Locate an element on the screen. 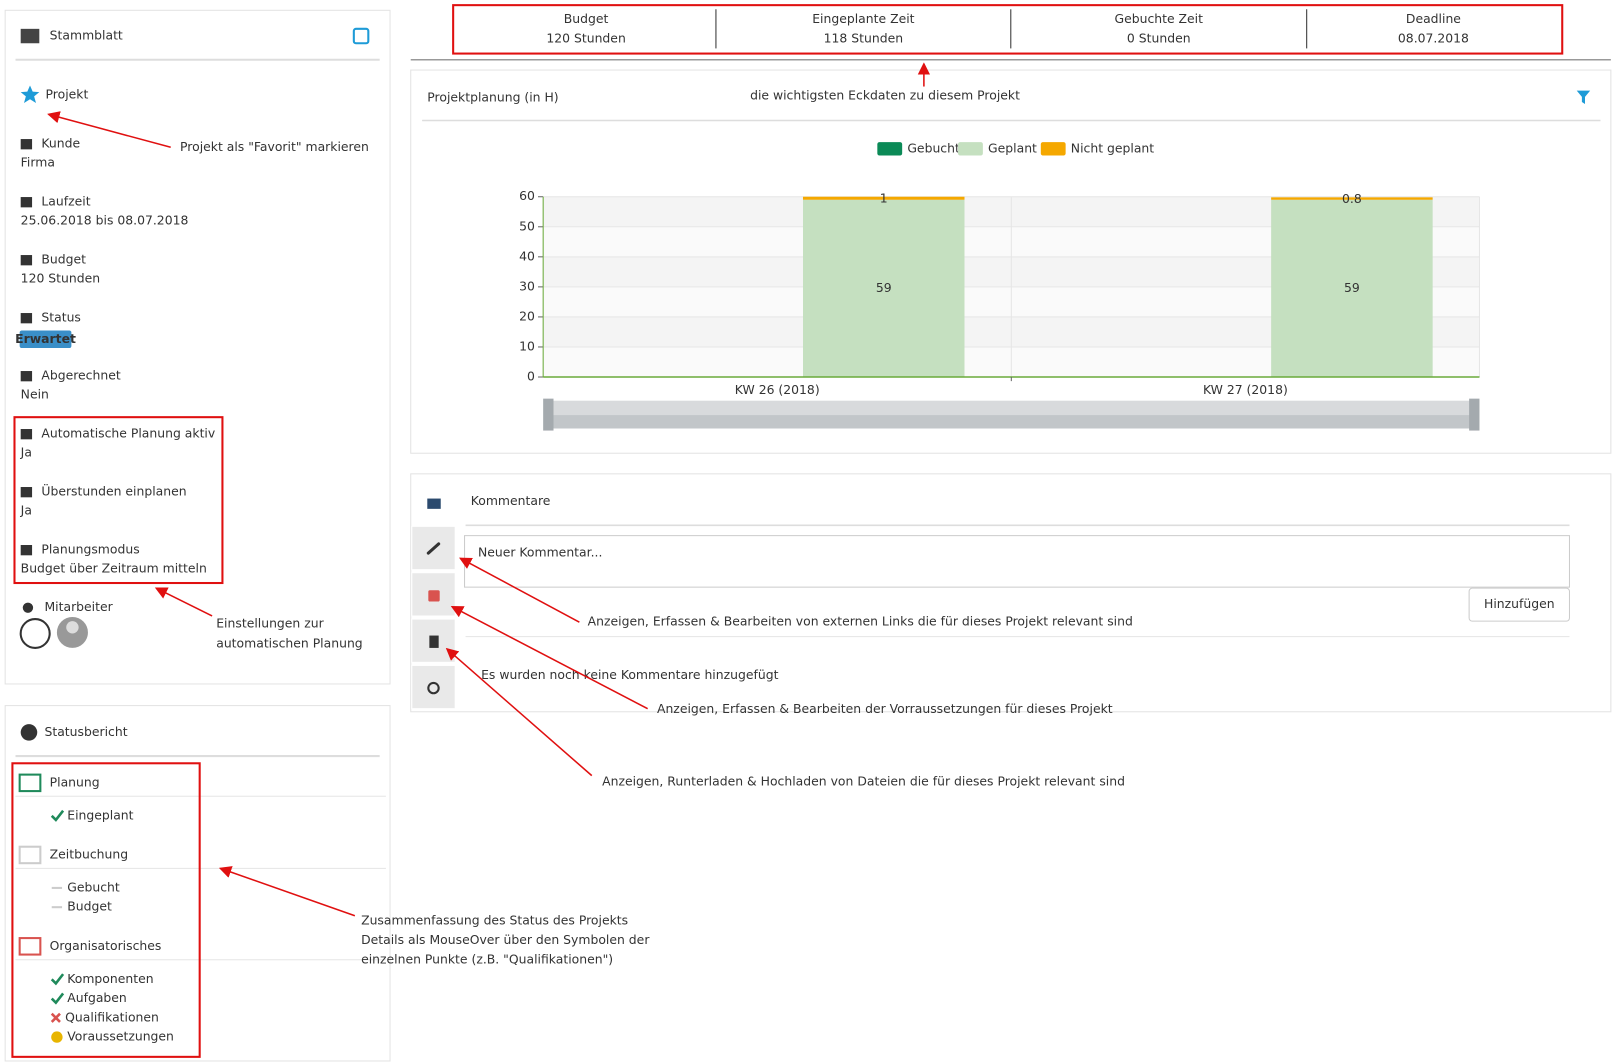 The image size is (1615, 1062). field-label: Budget is located at coordinates (63, 260).